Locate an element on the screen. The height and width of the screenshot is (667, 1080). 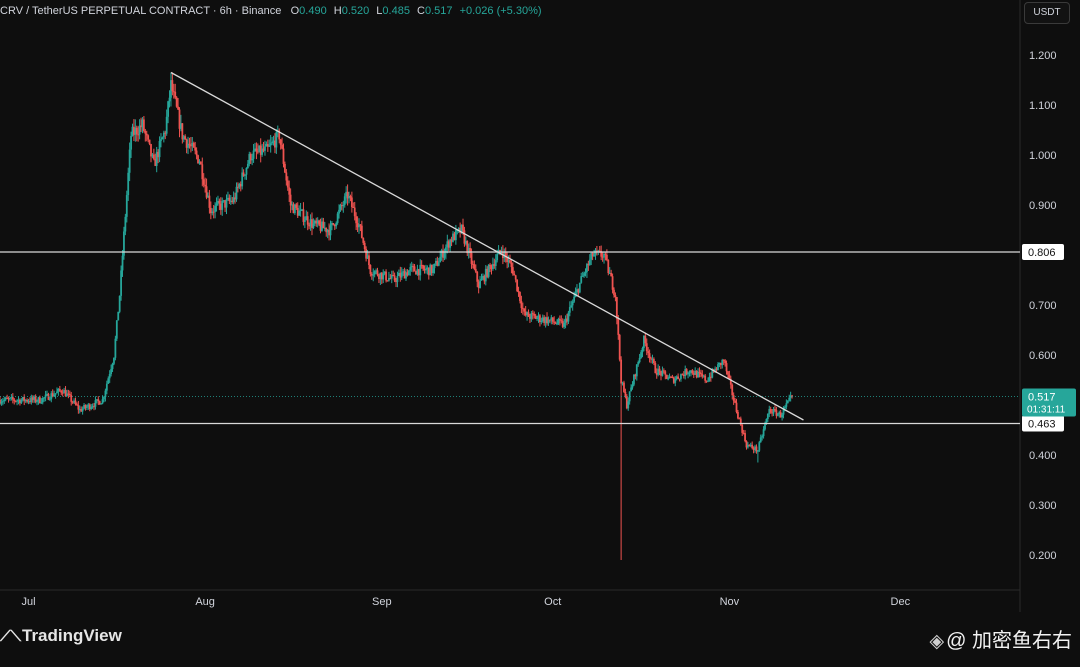
footer-bar is located at coordinates (540, 637).